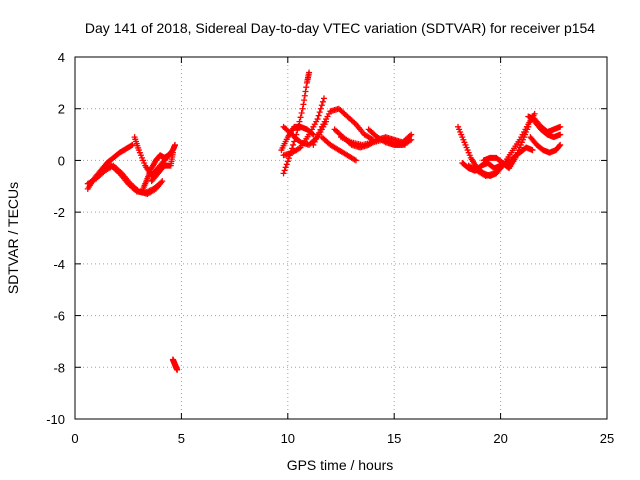 The height and width of the screenshot is (480, 640). I want to click on x-axis-label: GPS time / hours, so click(340, 465).